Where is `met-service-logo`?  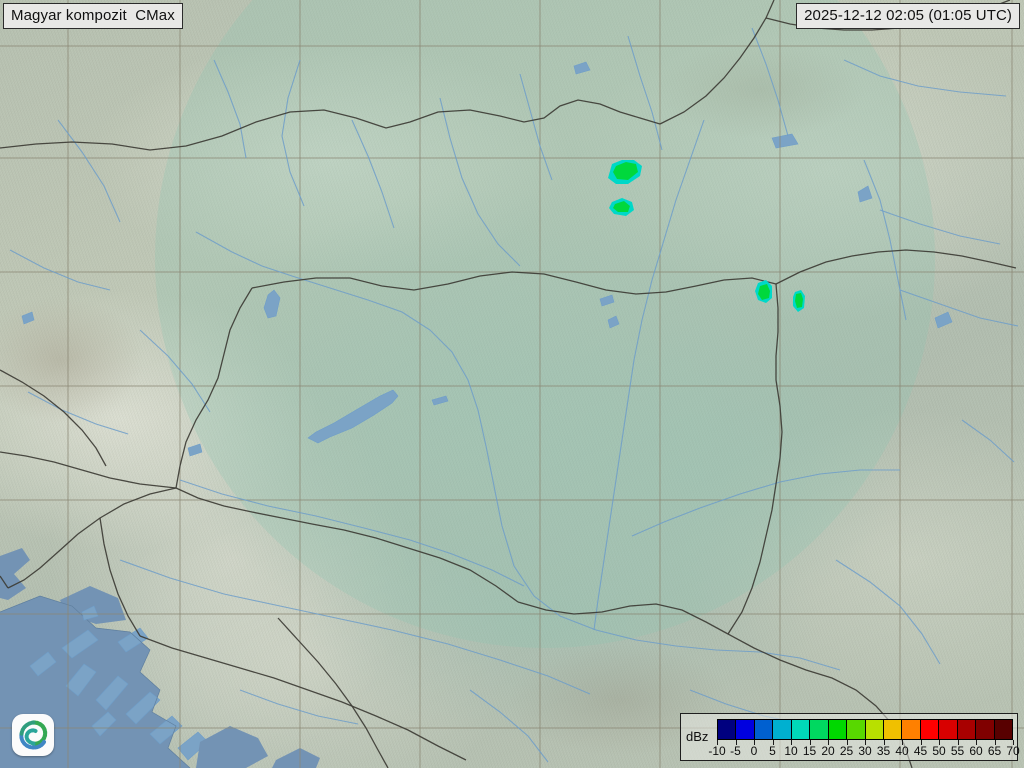 met-service-logo is located at coordinates (33, 735).